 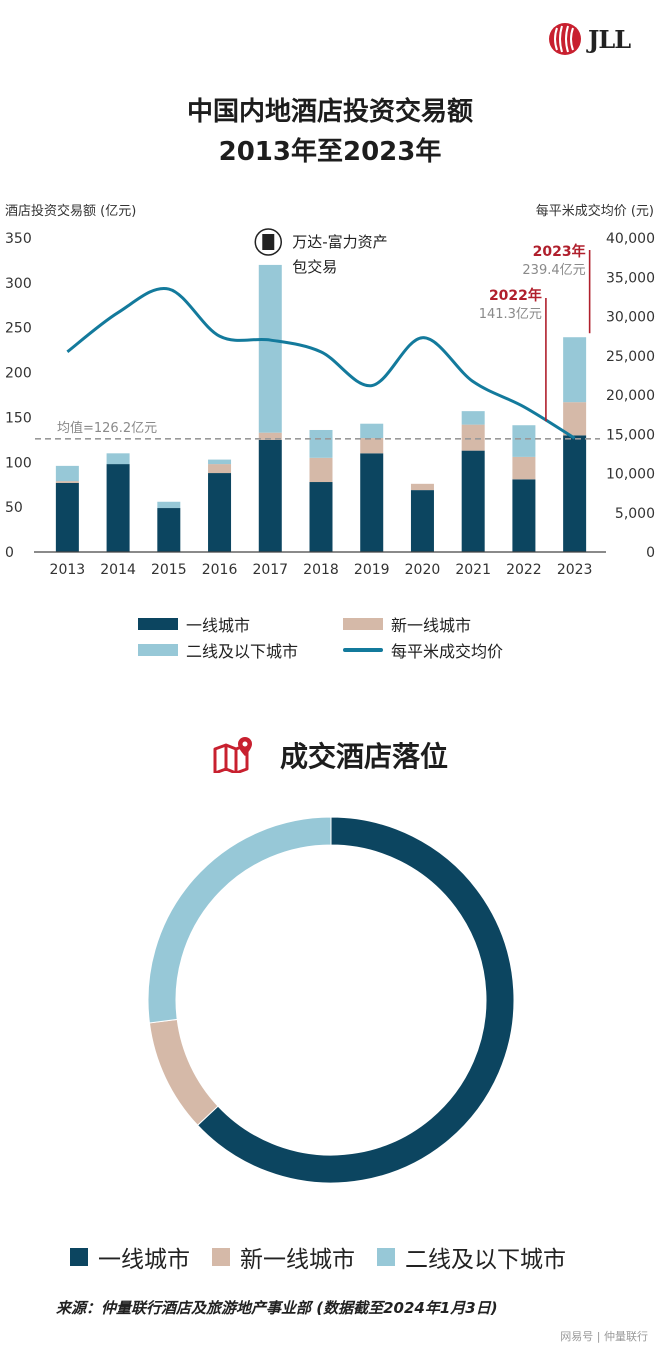 What do you see at coordinates (524, 570) in the screenshot?
I see `x-tick-label: 2022` at bounding box center [524, 570].